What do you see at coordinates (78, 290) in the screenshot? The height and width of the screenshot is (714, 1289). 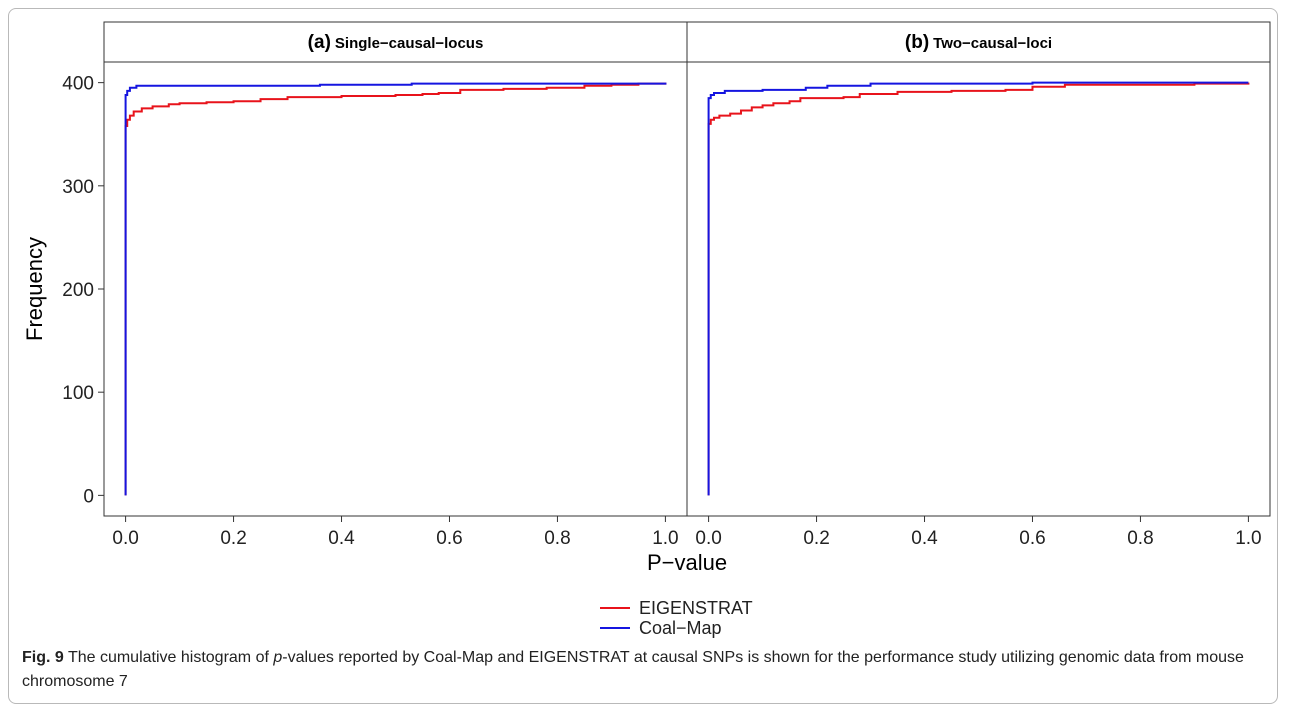 I see `y-tick-label: 200` at bounding box center [78, 290].